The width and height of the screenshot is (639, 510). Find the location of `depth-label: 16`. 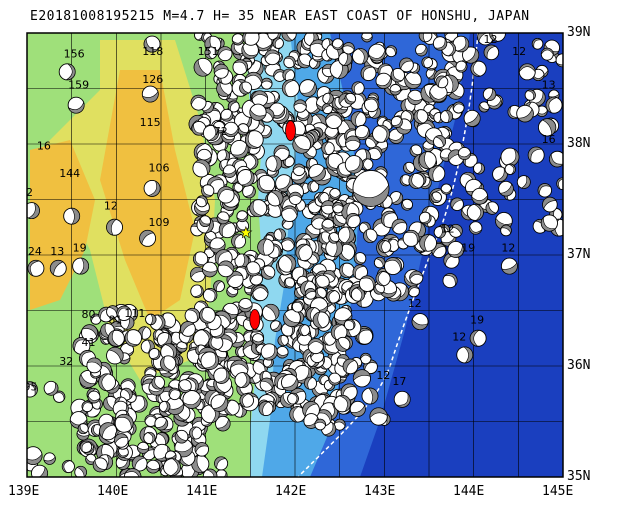

depth-label: 16 is located at coordinates (549, 139).